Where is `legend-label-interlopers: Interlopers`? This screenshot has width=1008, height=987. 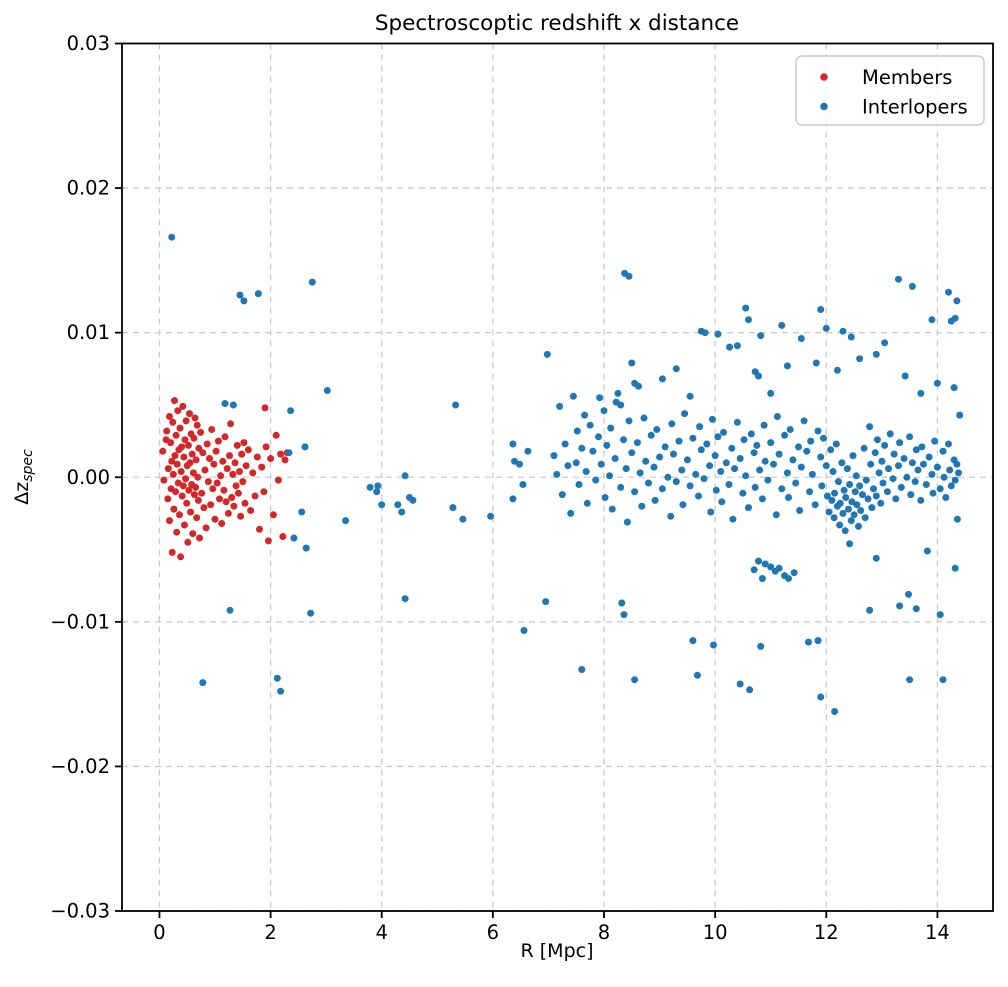 legend-label-interlopers: Interlopers is located at coordinates (915, 107).